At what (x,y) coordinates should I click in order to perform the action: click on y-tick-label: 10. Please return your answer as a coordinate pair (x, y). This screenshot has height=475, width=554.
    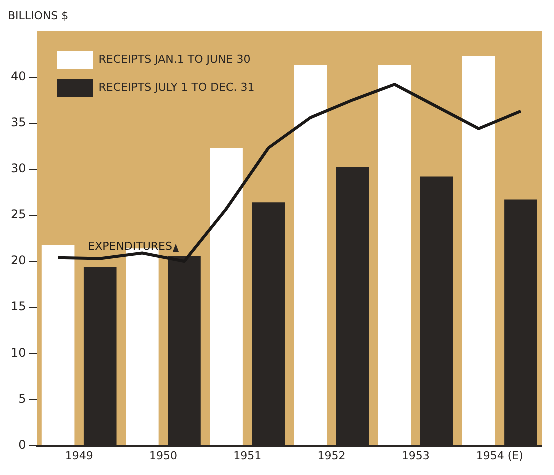
    Looking at the image, I should click on (18, 353).